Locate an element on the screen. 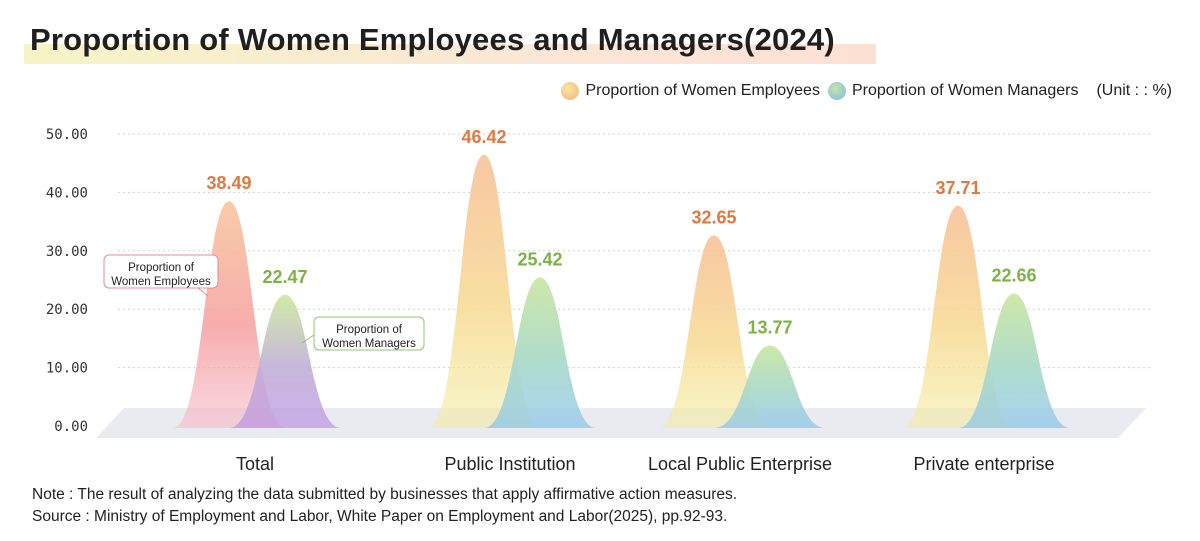 This screenshot has width=1200, height=541. legend-label-employees: Proportion of Women Employees is located at coordinates (702, 90).